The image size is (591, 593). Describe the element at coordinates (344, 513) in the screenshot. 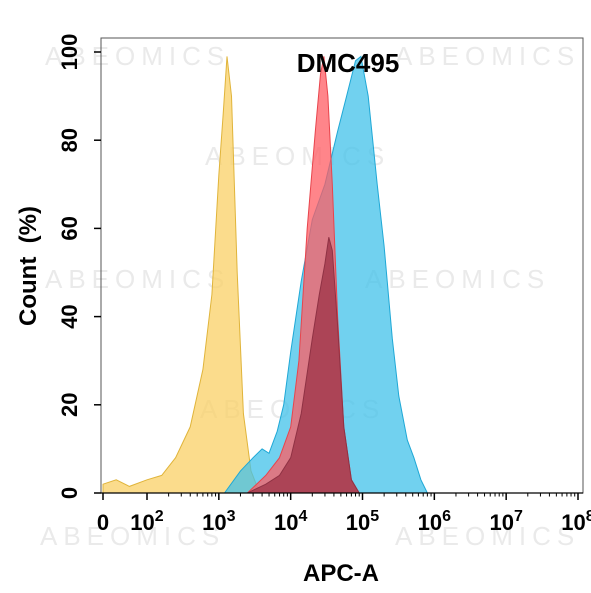

I see `x-axis: 0 10² 10³ 10⁴ 10⁵ 10⁶ 10⁷ 10⁸` at that location.